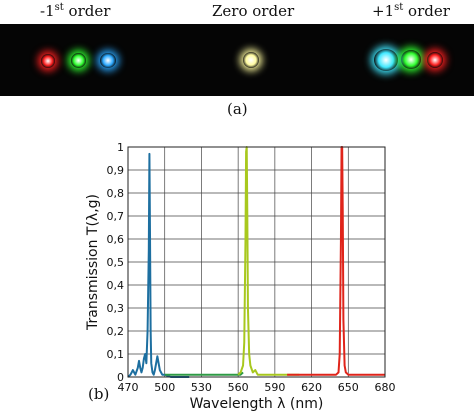  I want to click on minus-order-red-spot, so click(48, 61).